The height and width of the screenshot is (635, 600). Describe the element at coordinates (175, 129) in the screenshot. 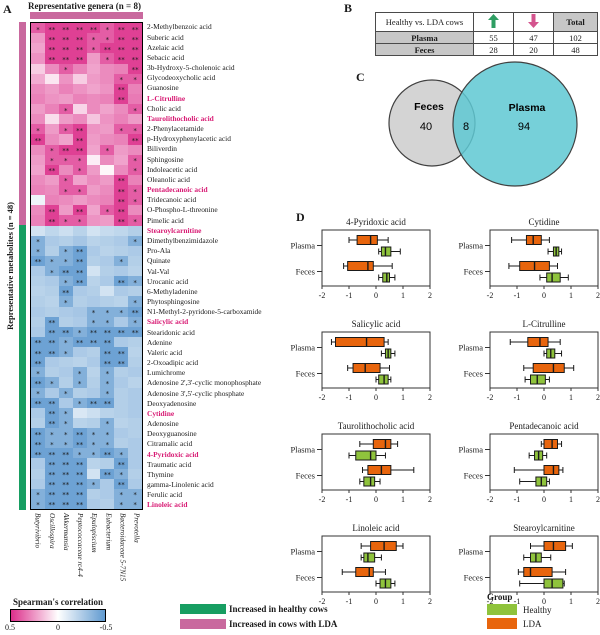

I see `metabolite-label: 2-Phenylacetamide` at that location.